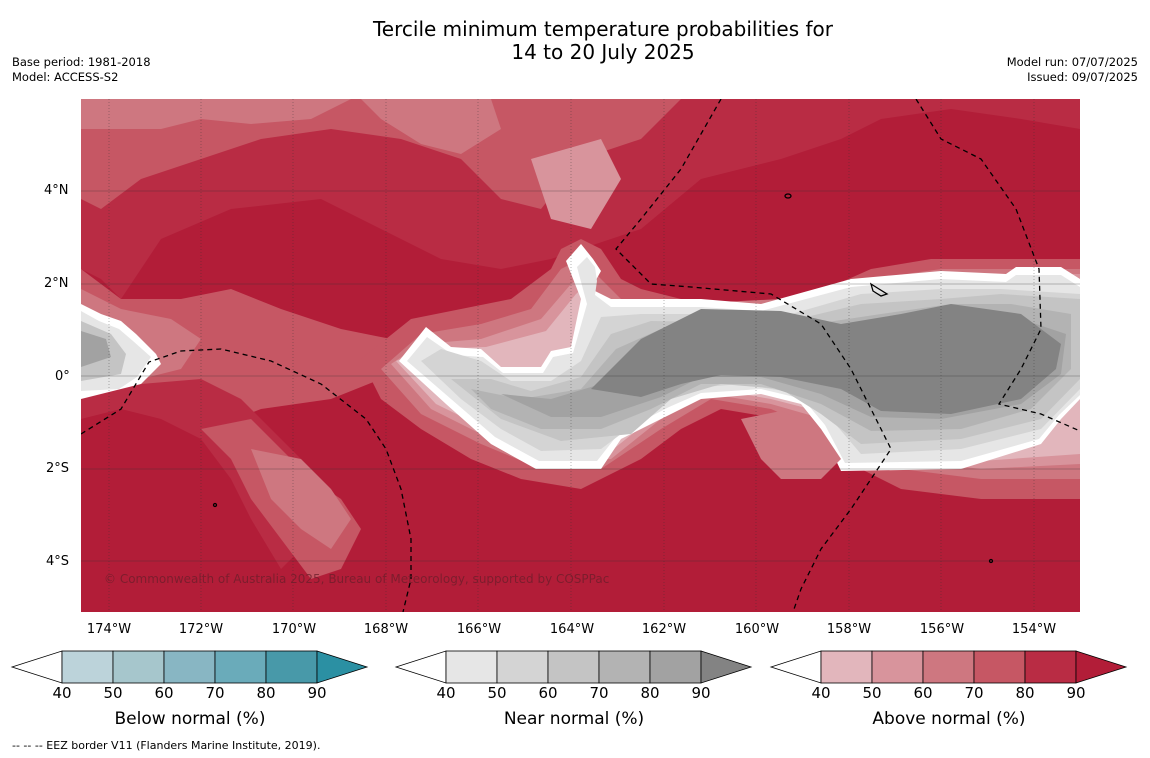  I want to click on lon-label-166w: 166°W, so click(479, 629).